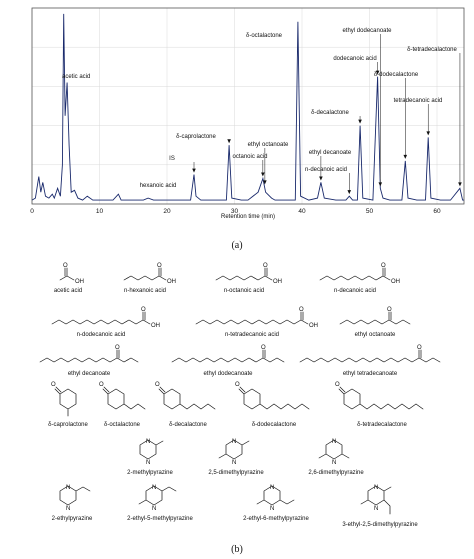  Describe the element at coordinates (370, 374) in the screenshot. I see `compound-name: ethyl tetradecanoate` at that location.